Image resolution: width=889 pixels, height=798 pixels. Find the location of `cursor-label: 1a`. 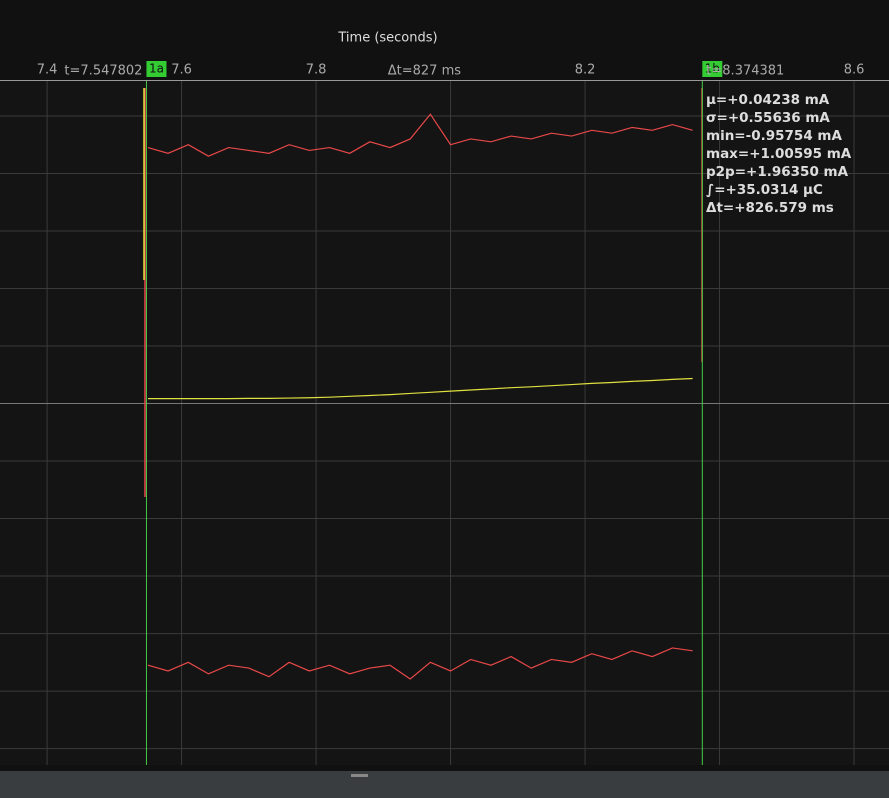

cursor-label: 1a is located at coordinates (156, 69).